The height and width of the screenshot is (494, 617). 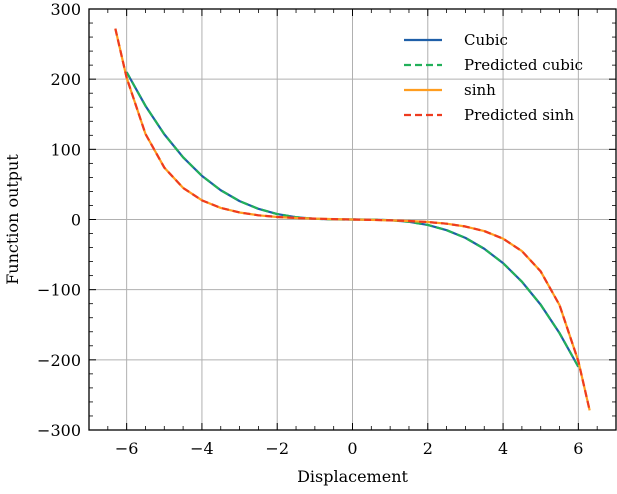 I want to click on legend-label-cubic: Cubic, so click(x=486, y=40).